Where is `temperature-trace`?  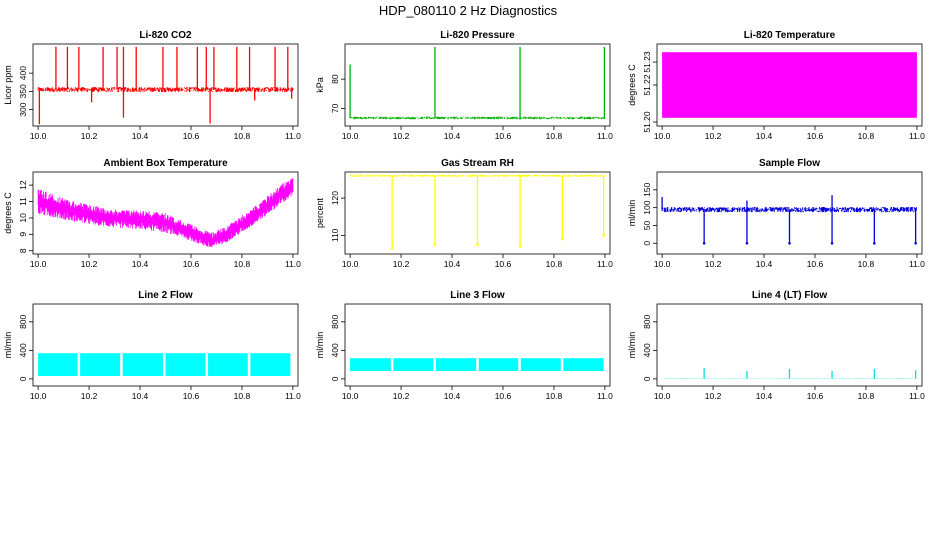 temperature-trace is located at coordinates (165, 212).